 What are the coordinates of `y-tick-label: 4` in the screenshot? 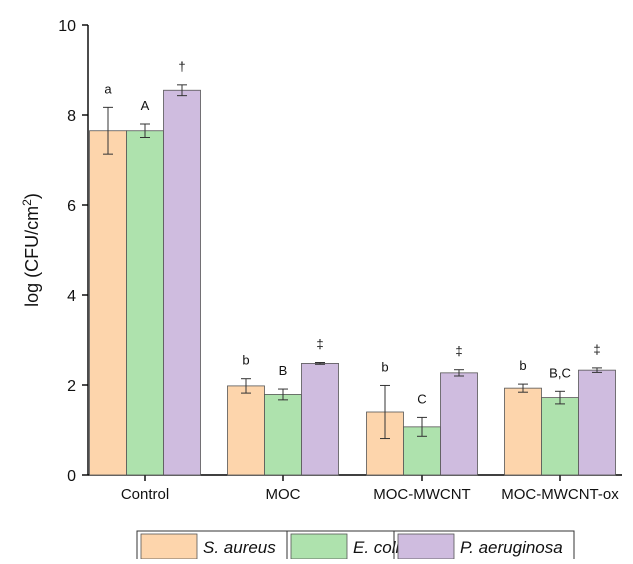 It's located at (71, 296).